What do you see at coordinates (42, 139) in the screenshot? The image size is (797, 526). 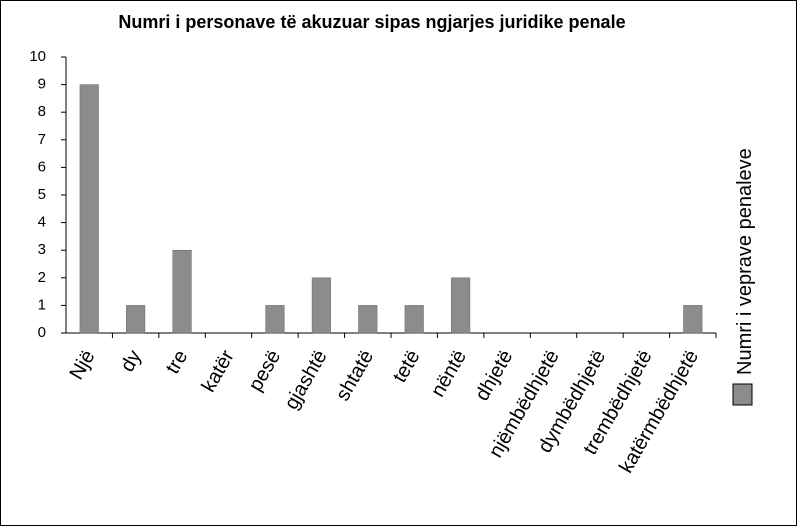 I see `y-tick-label: 7` at bounding box center [42, 139].